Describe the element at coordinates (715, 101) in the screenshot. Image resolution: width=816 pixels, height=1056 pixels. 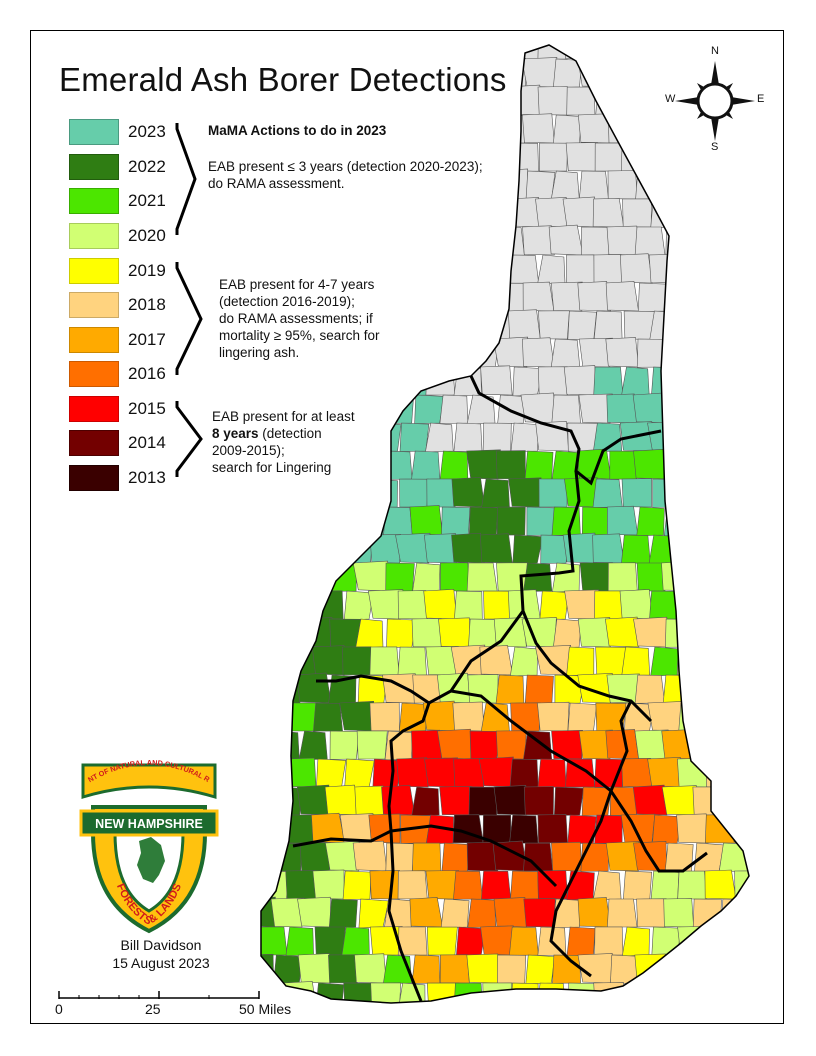
I see `compass-icon` at that location.